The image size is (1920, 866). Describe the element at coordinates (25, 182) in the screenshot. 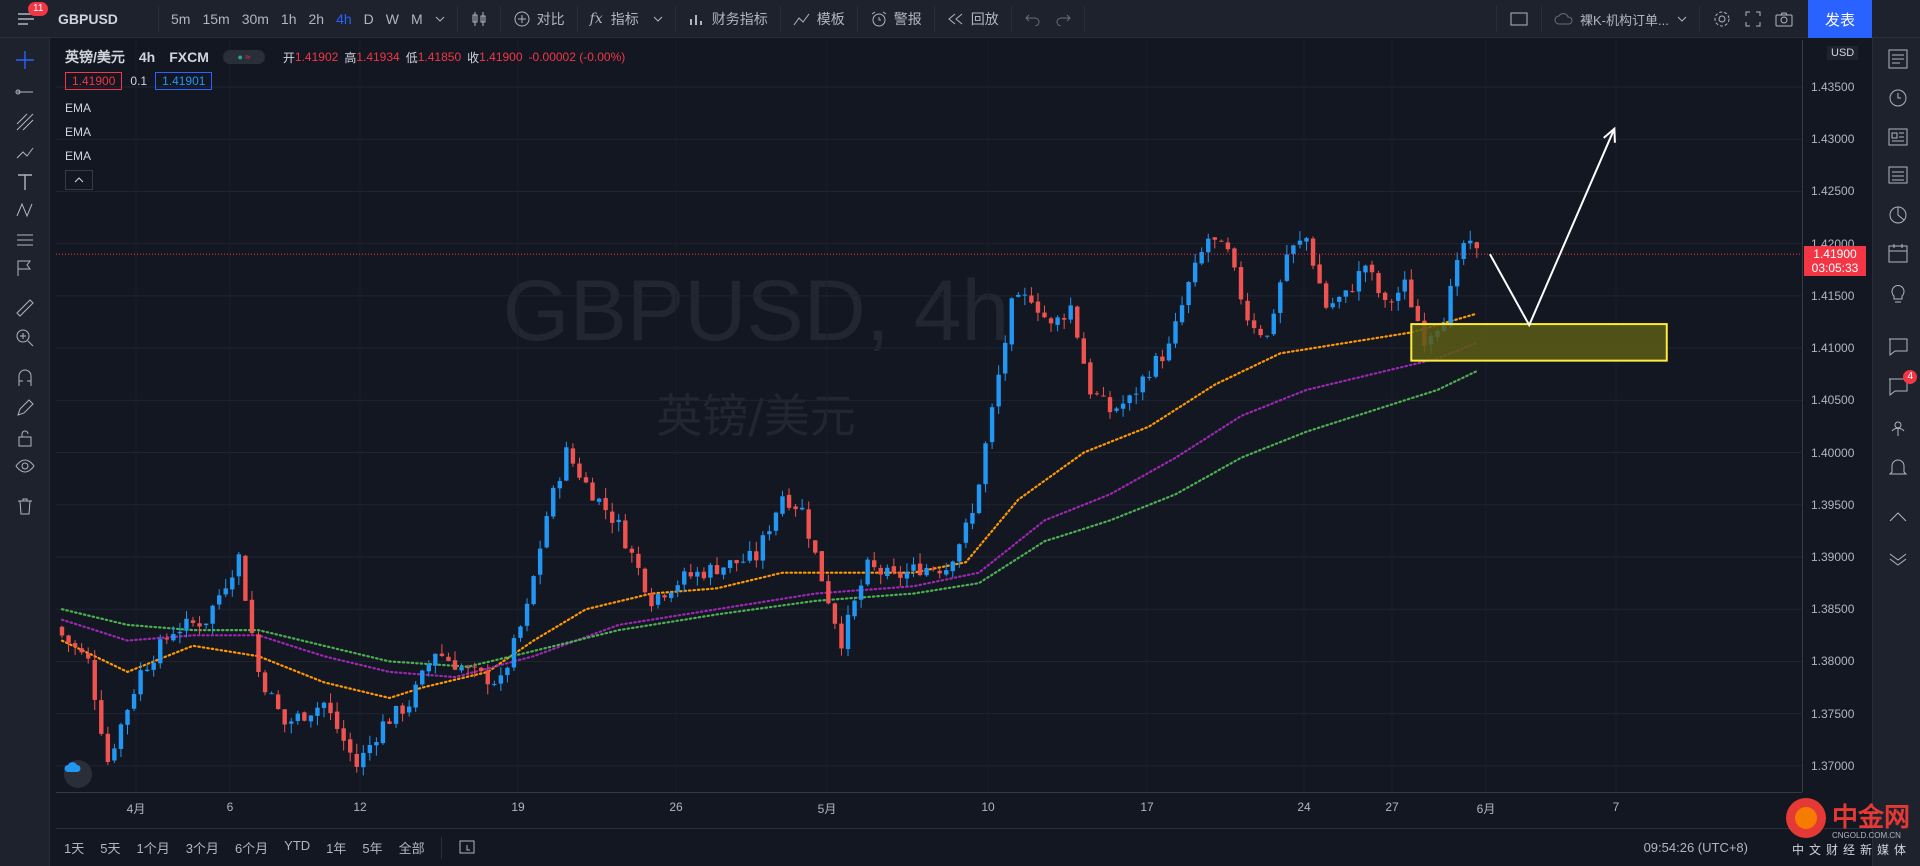

I see `text-tool` at that location.